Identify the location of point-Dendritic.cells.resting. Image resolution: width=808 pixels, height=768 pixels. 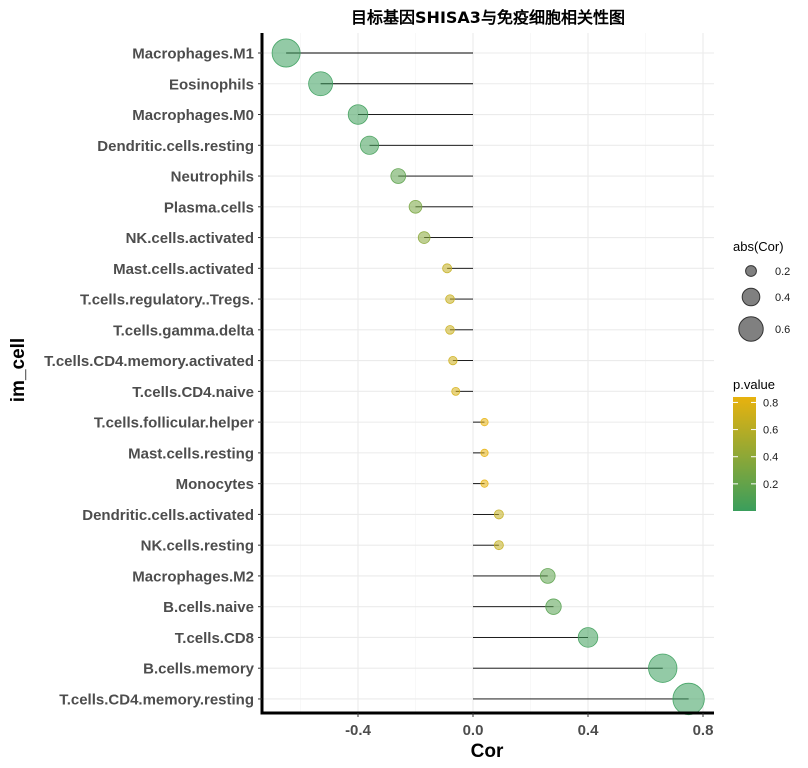
(369, 145).